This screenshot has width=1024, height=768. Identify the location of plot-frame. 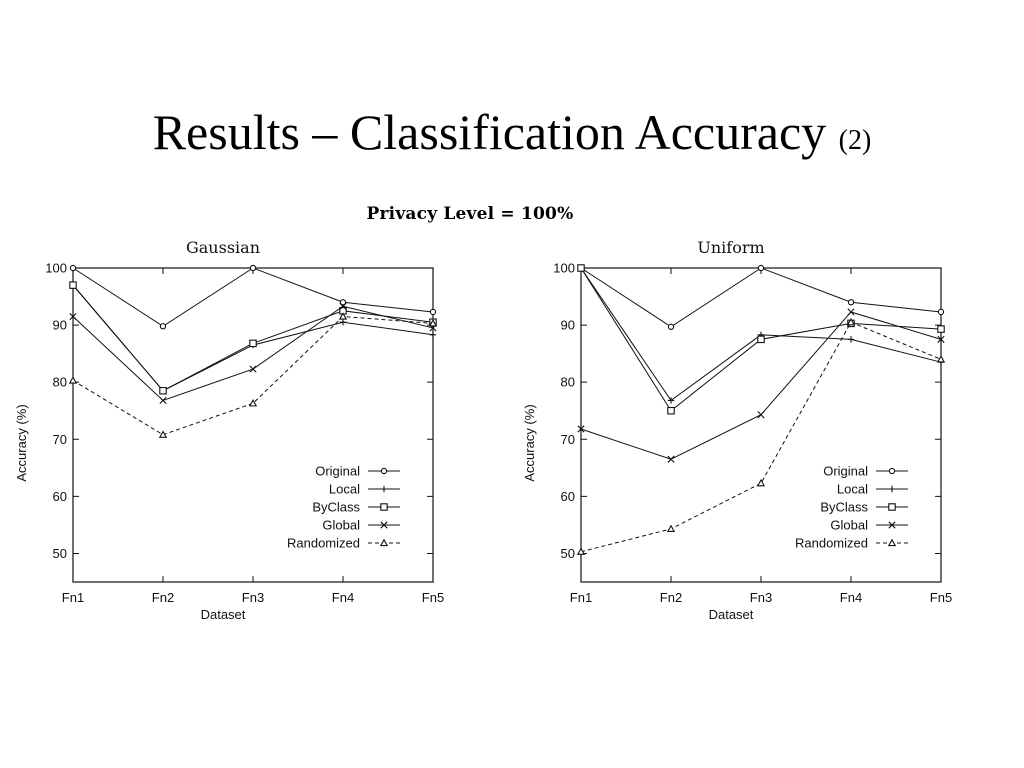
(761, 425).